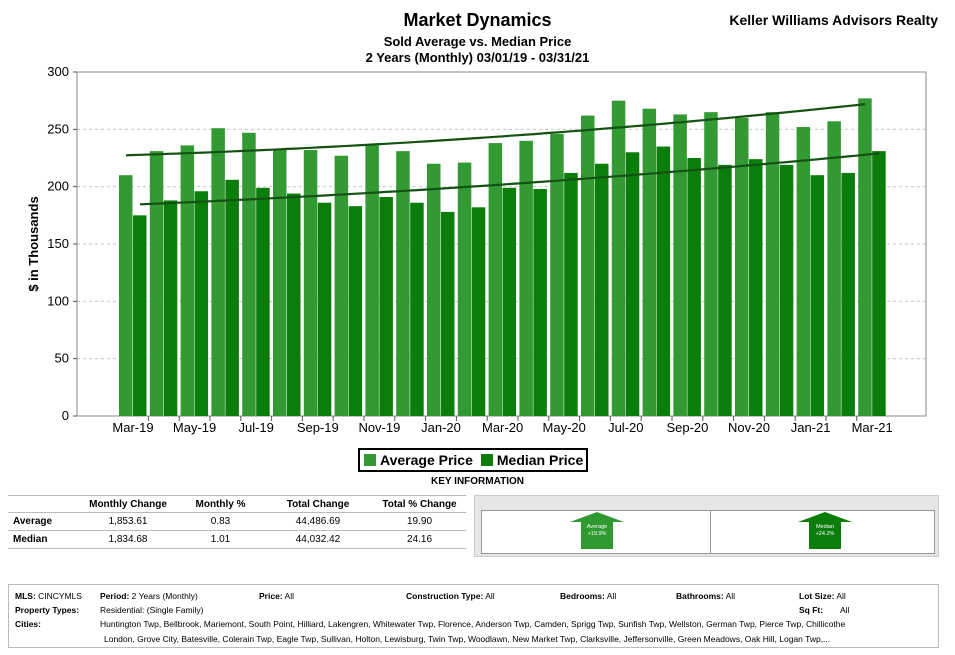  Describe the element at coordinates (58, 128) in the screenshot. I see `y-tick-label: 250` at that location.